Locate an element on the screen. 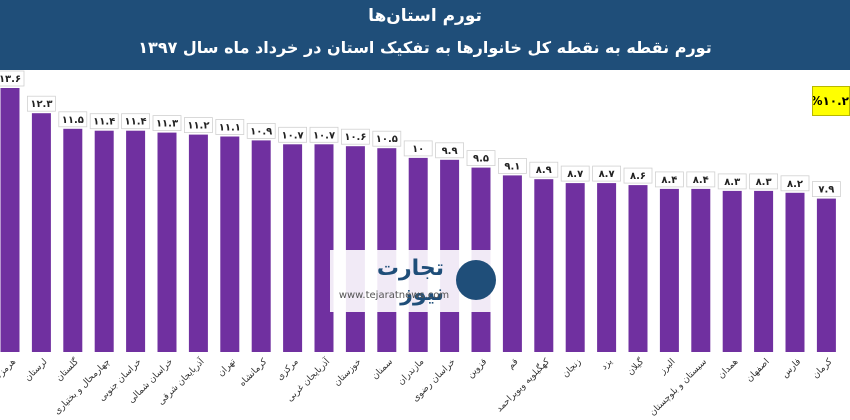 The height and width of the screenshot is (420, 850). data-label: ۱۰.۶ is located at coordinates (355, 137).